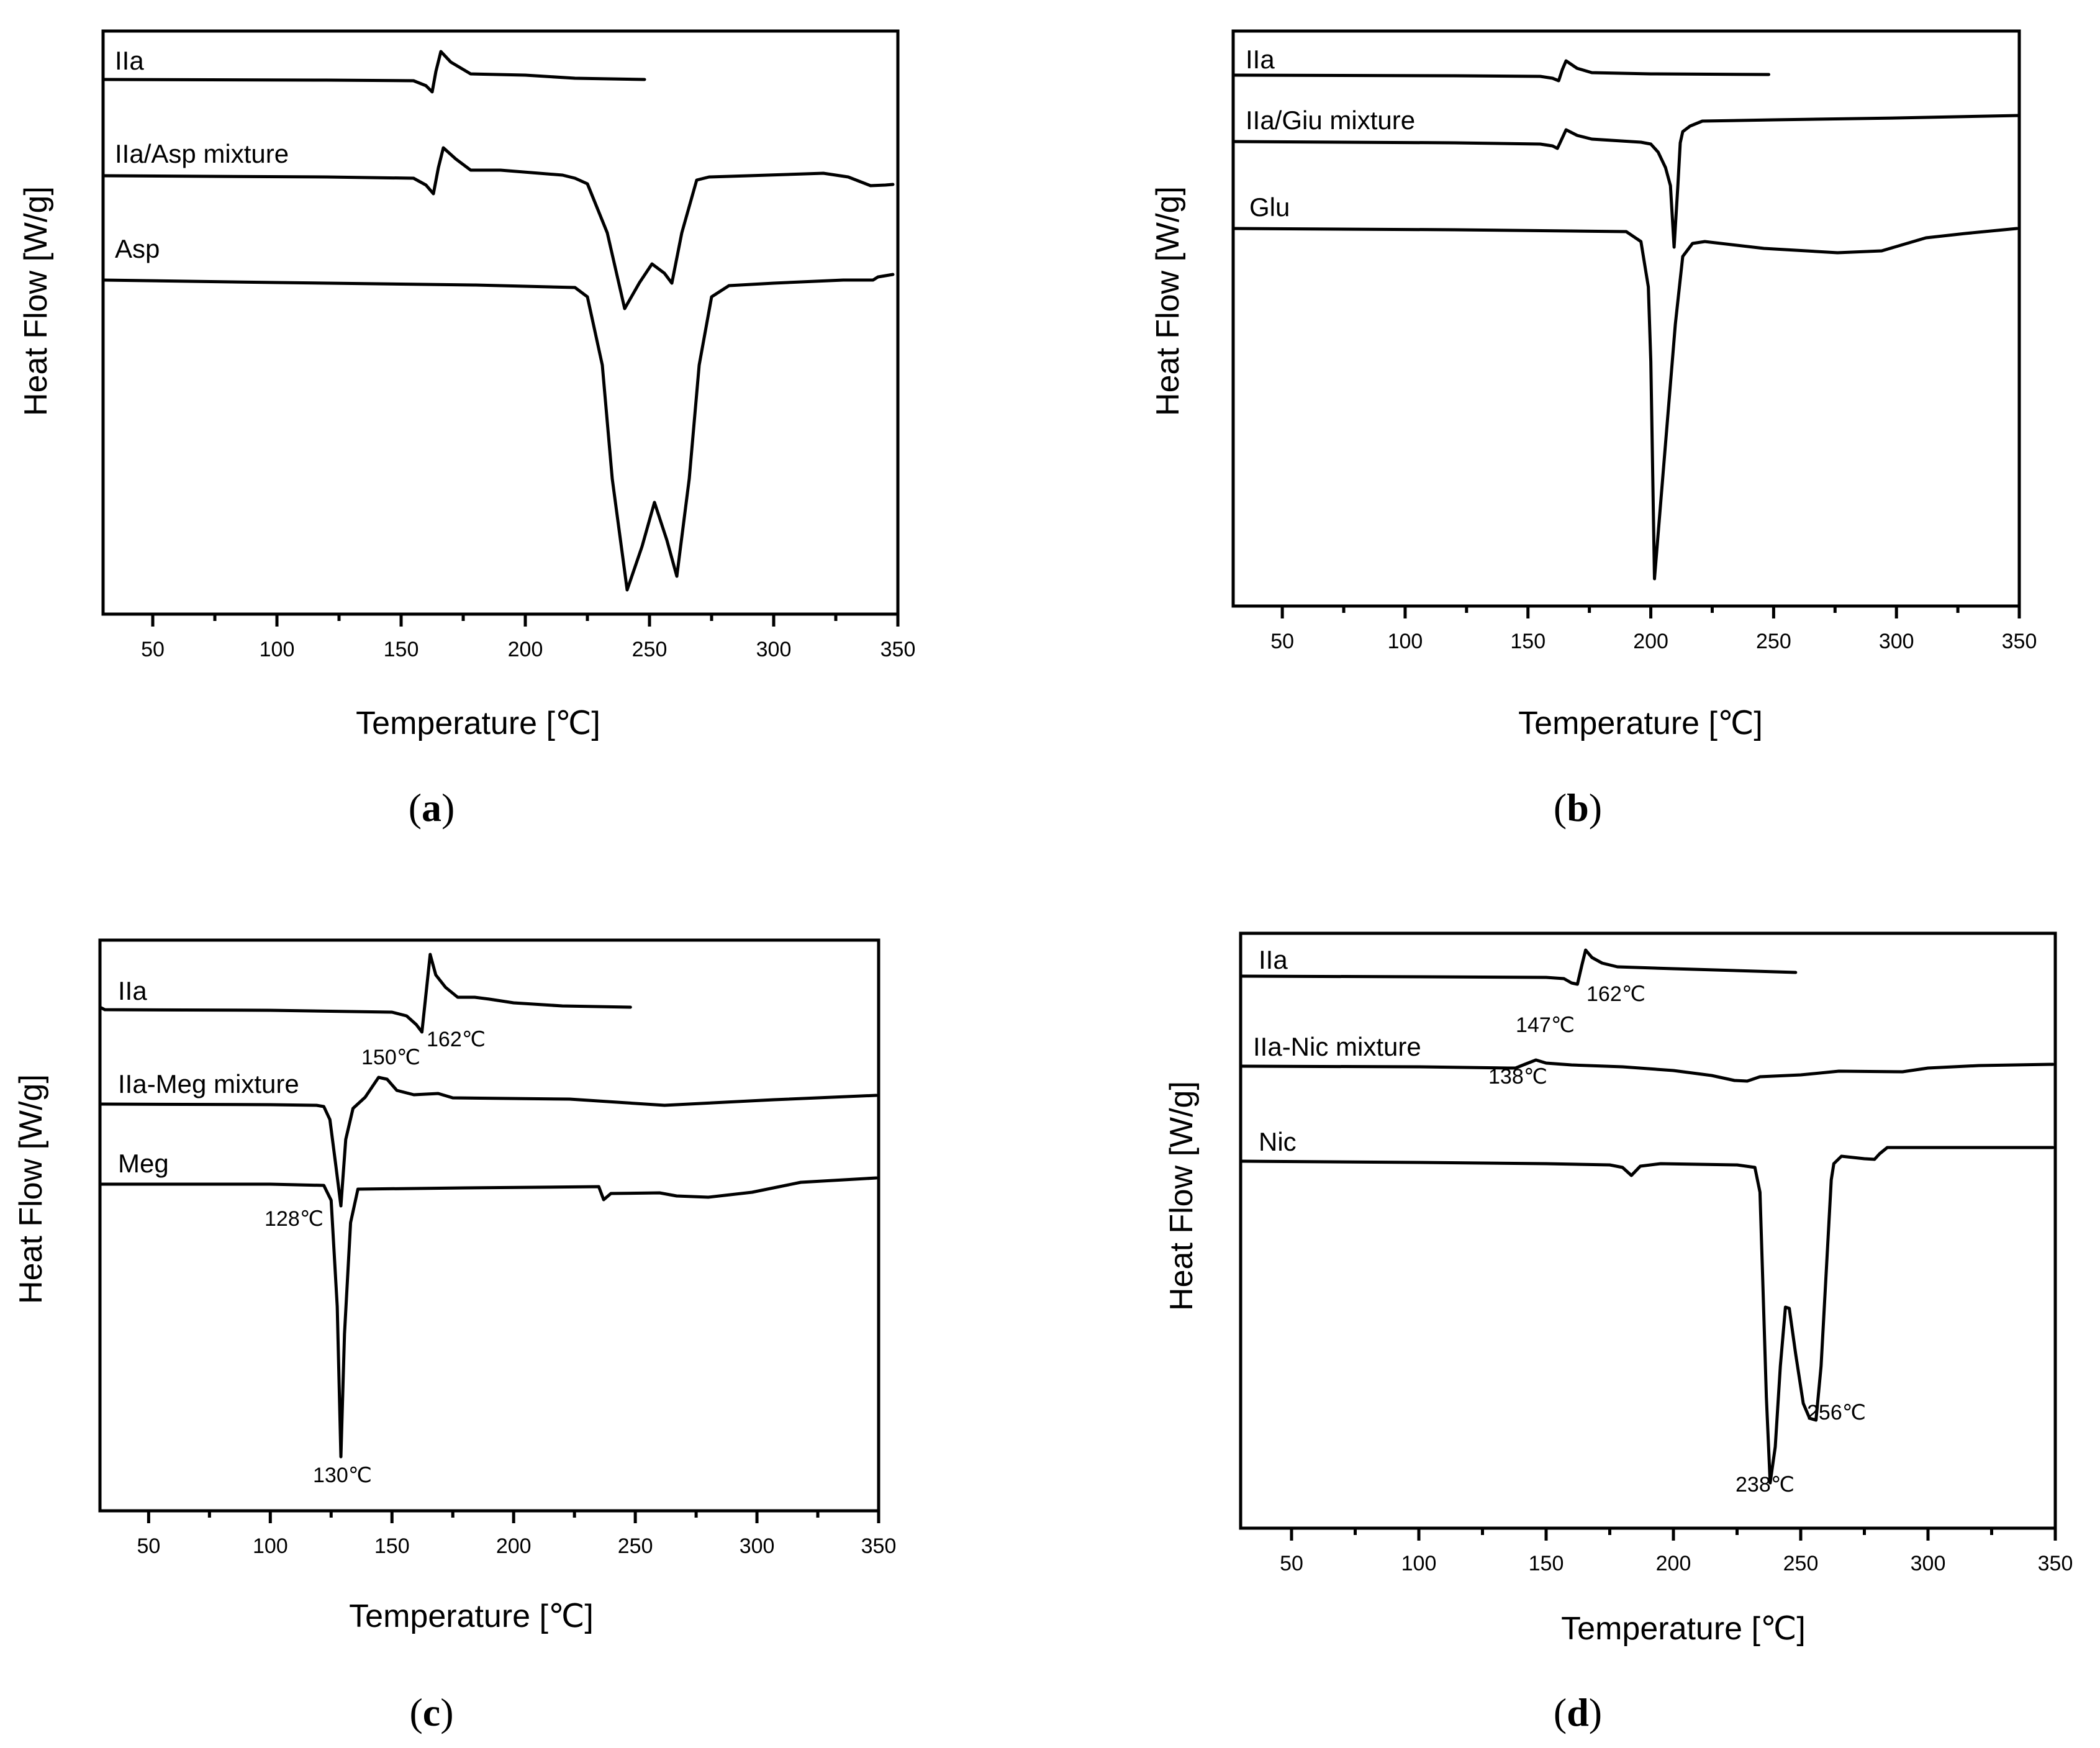 The height and width of the screenshot is (1748, 2100). I want to click on peak-temperature-label: 147℃, so click(1546, 1025).